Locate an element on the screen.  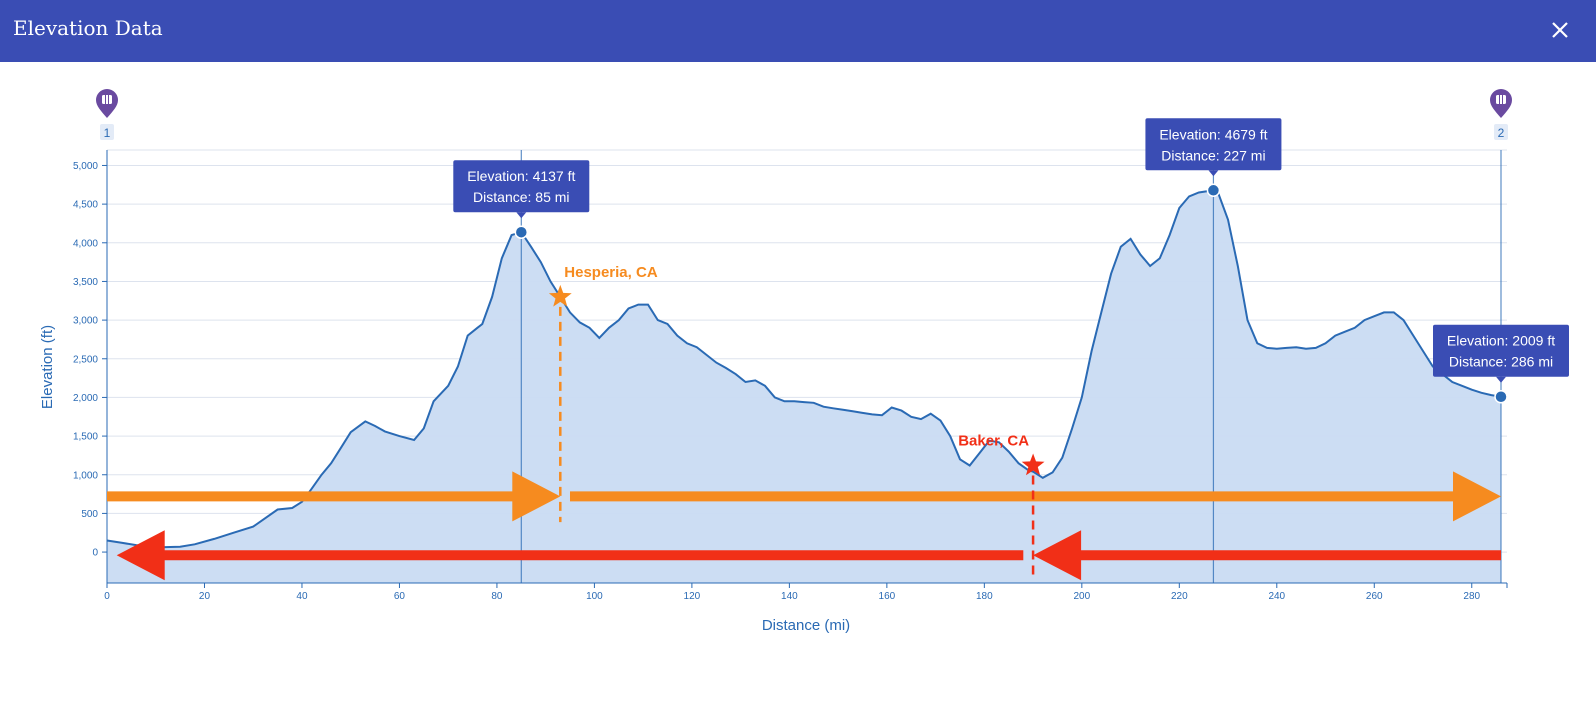
y-tick-label: 500 is located at coordinates (89, 514).